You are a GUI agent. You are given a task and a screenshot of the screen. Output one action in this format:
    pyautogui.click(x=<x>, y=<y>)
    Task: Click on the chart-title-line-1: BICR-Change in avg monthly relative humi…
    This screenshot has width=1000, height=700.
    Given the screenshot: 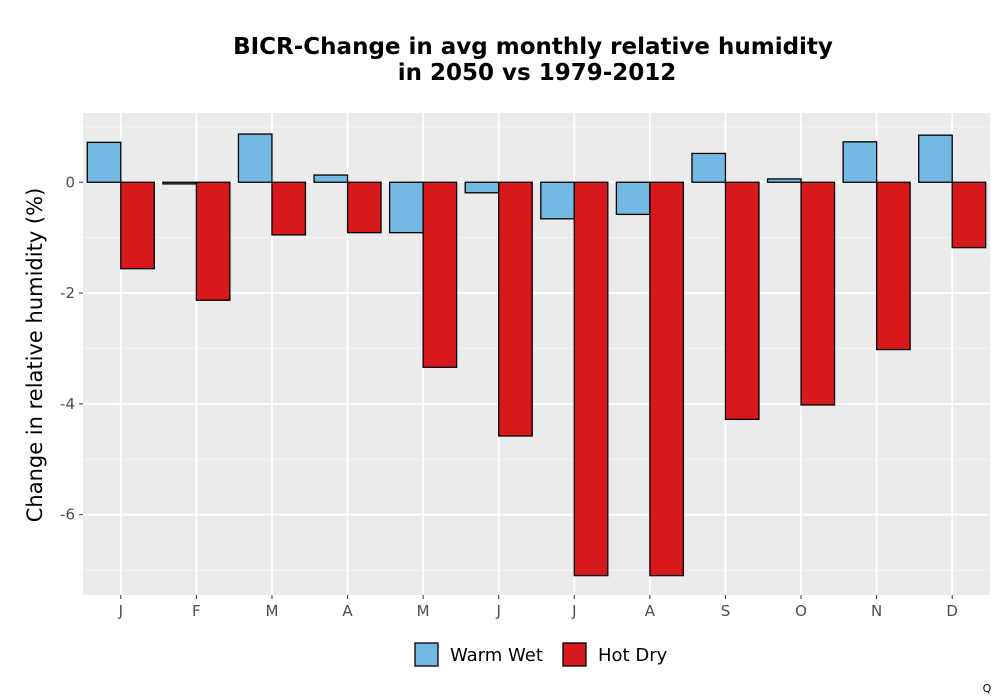 What is the action you would take?
    pyautogui.click(x=533, y=47)
    